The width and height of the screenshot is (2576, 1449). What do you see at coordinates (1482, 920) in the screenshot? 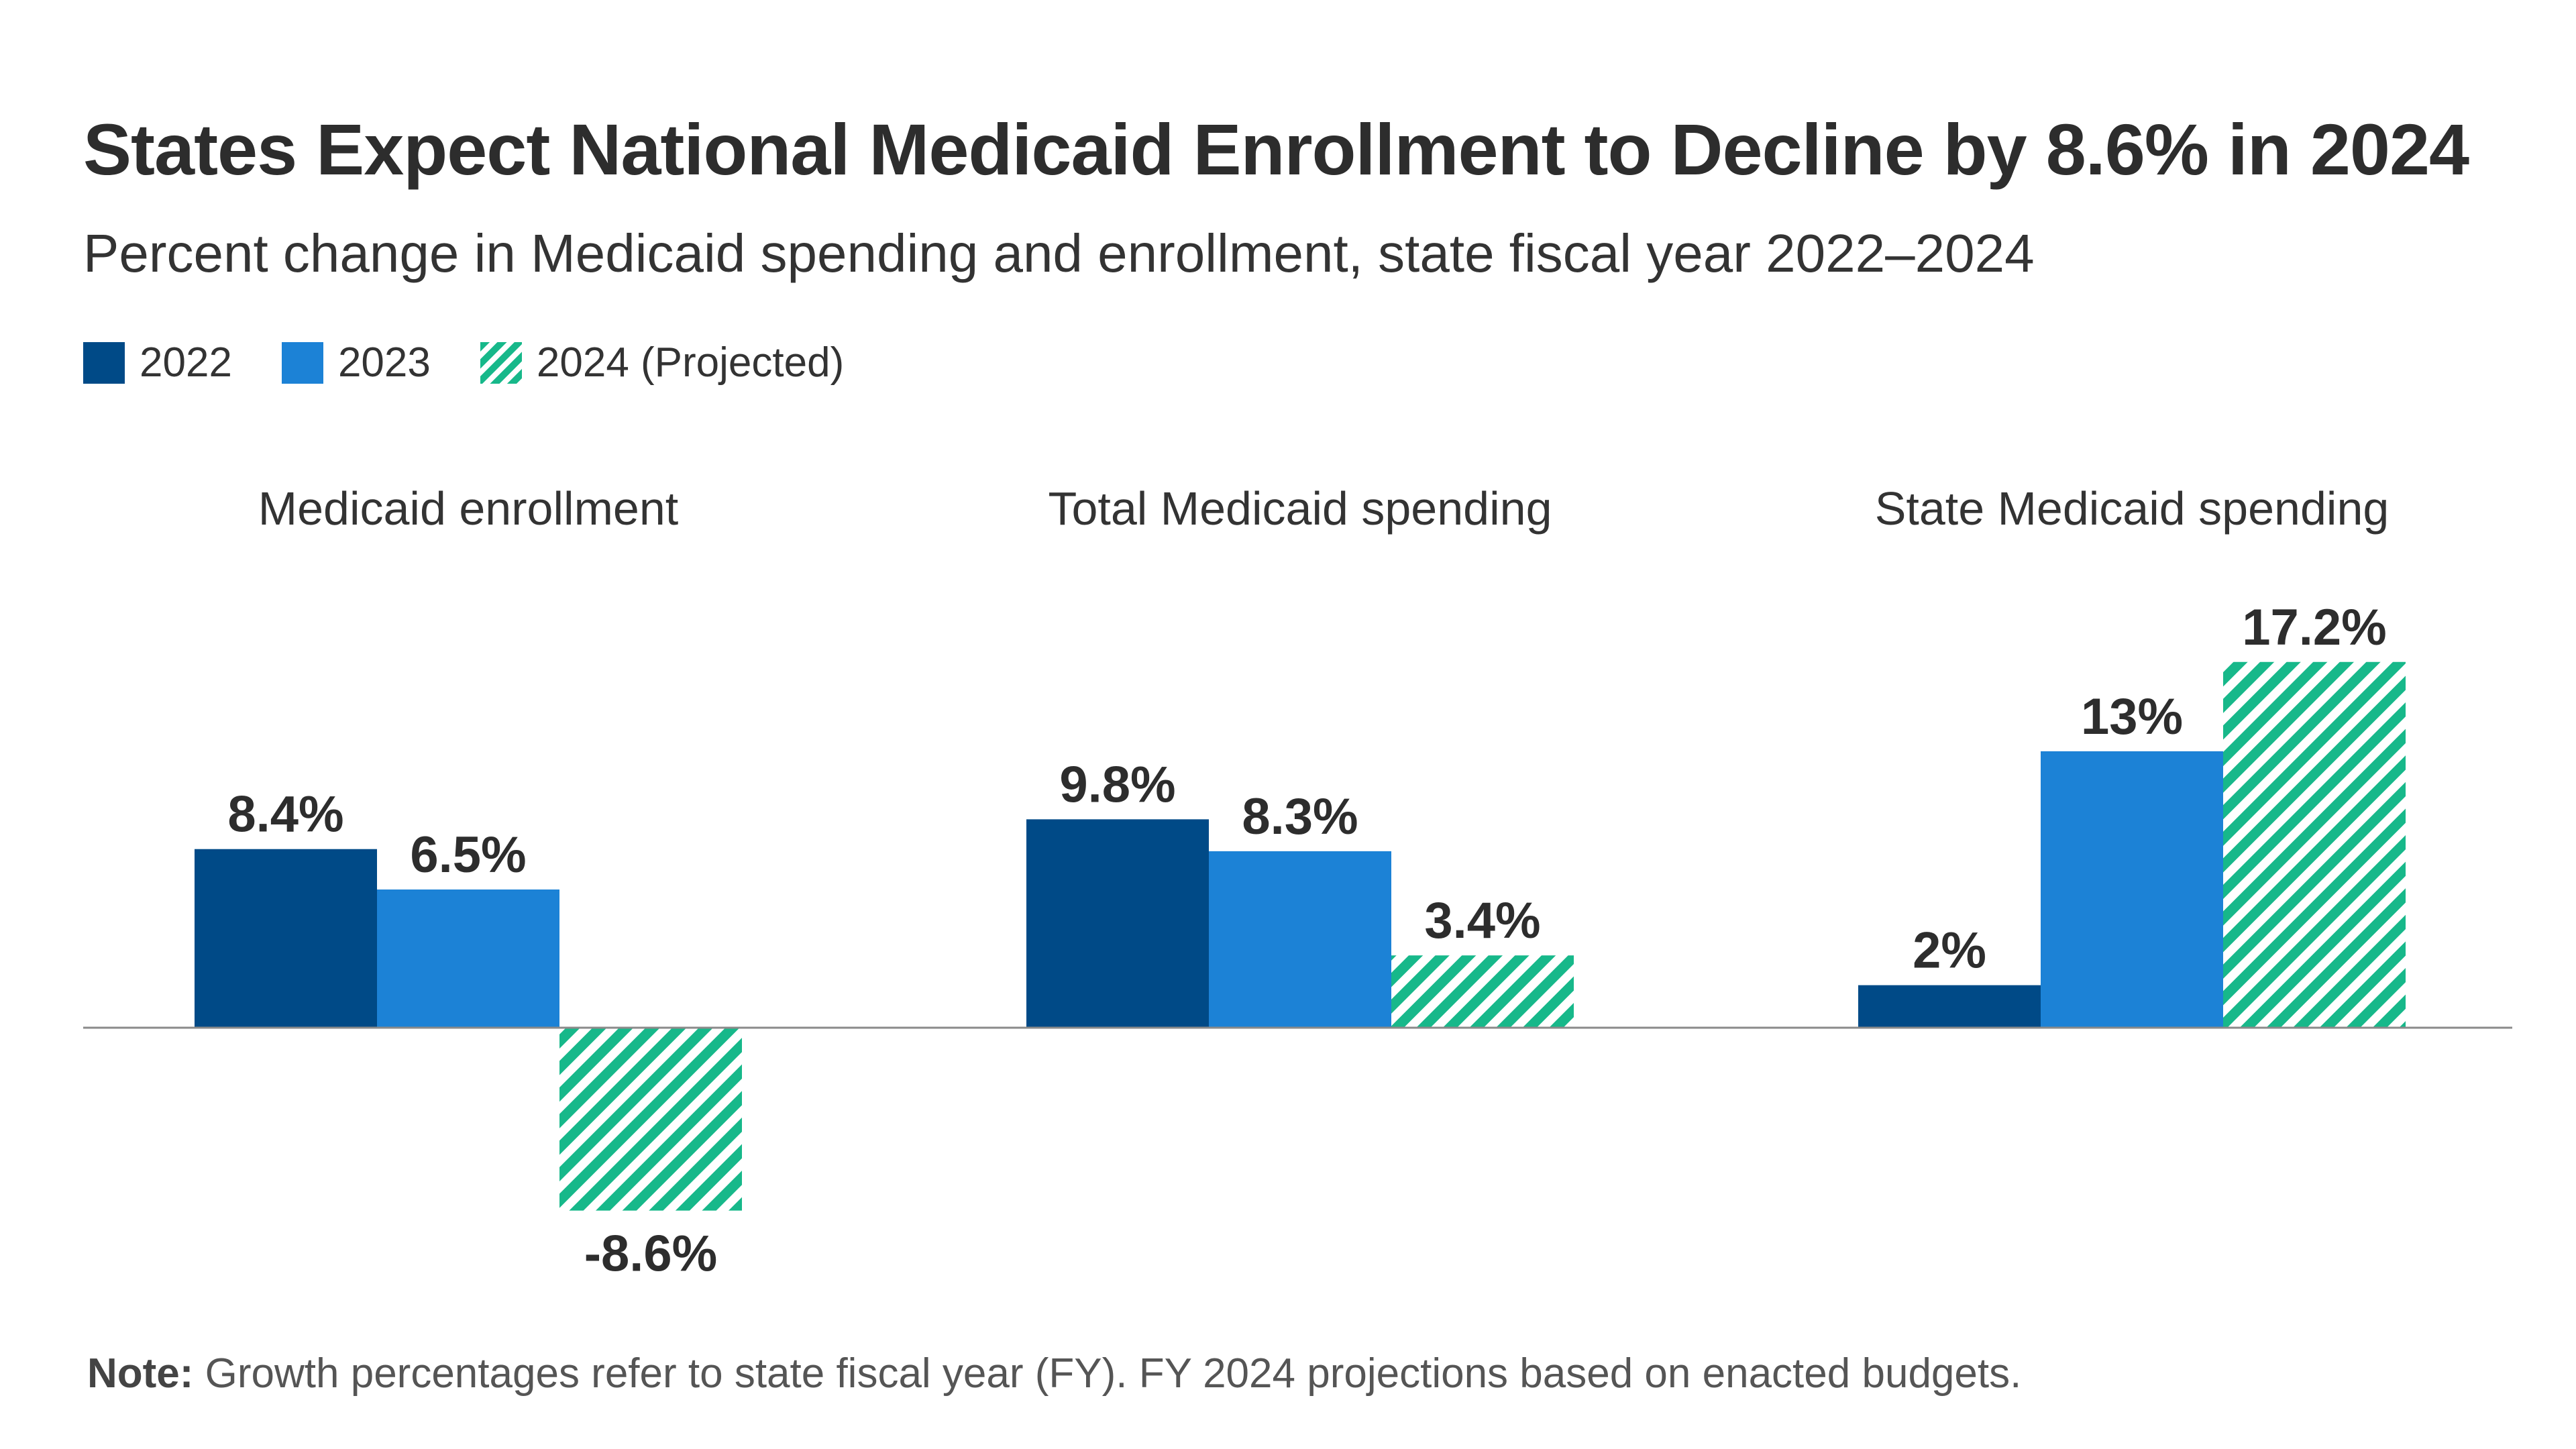
I see `data-label-total-medicaid-spending-2024-projected: 3.4%` at bounding box center [1482, 920].